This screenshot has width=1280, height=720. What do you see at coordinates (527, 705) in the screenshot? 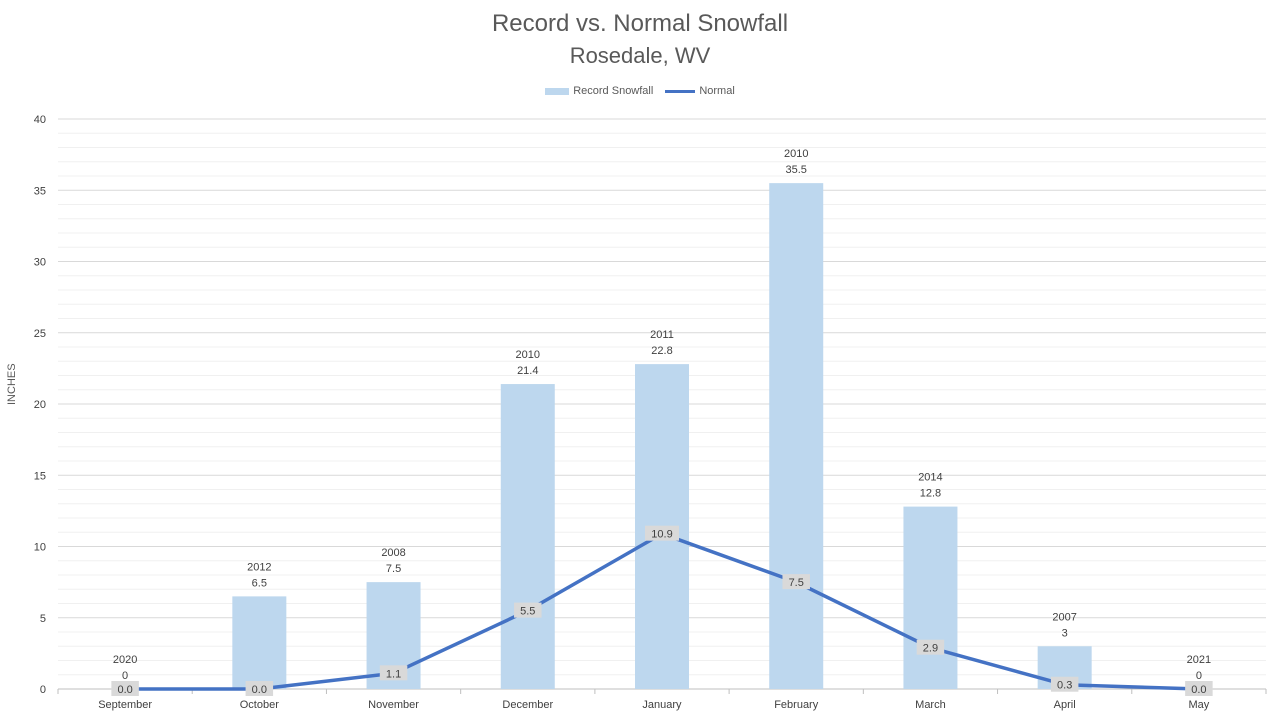
I see `x-tick-label: December` at bounding box center [527, 705].